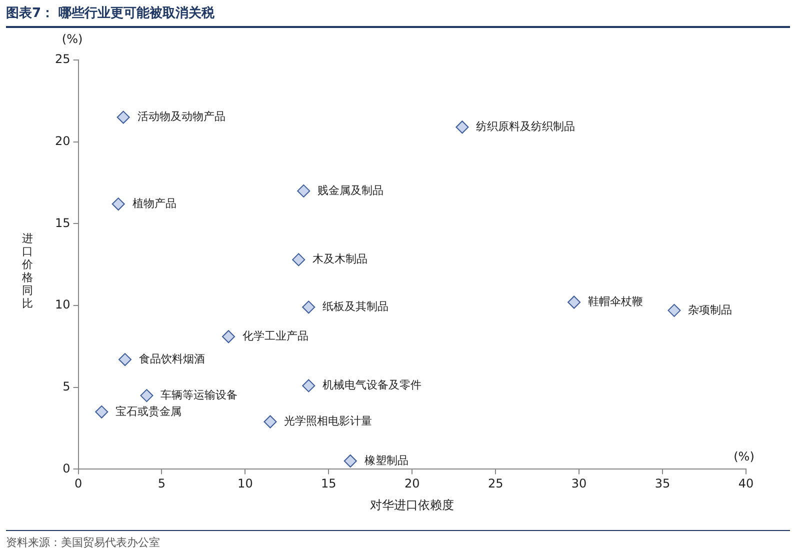 The image size is (796, 557). What do you see at coordinates (149, 411) in the screenshot?
I see `annotation: 宝石或贵金属` at bounding box center [149, 411].